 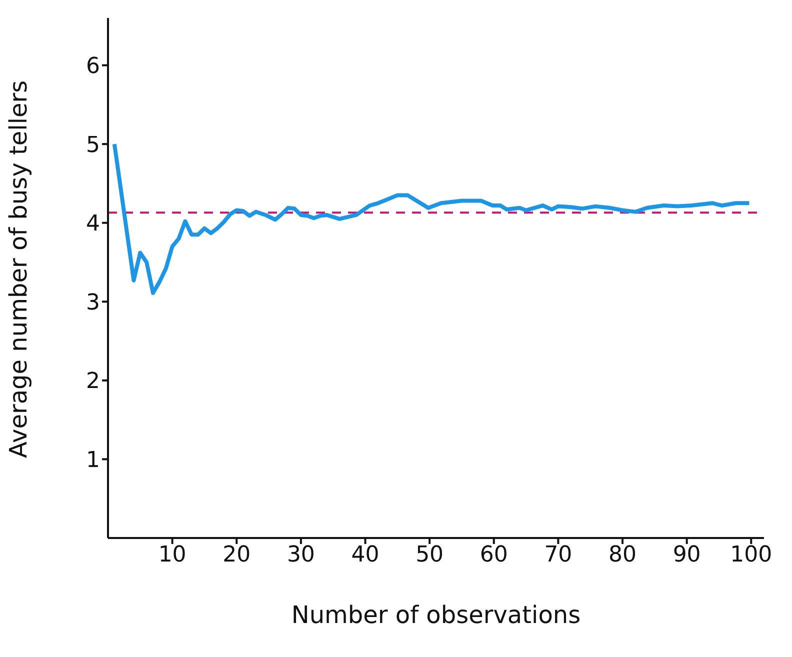 I want to click on y-tick-label: 6, so click(x=93, y=67).